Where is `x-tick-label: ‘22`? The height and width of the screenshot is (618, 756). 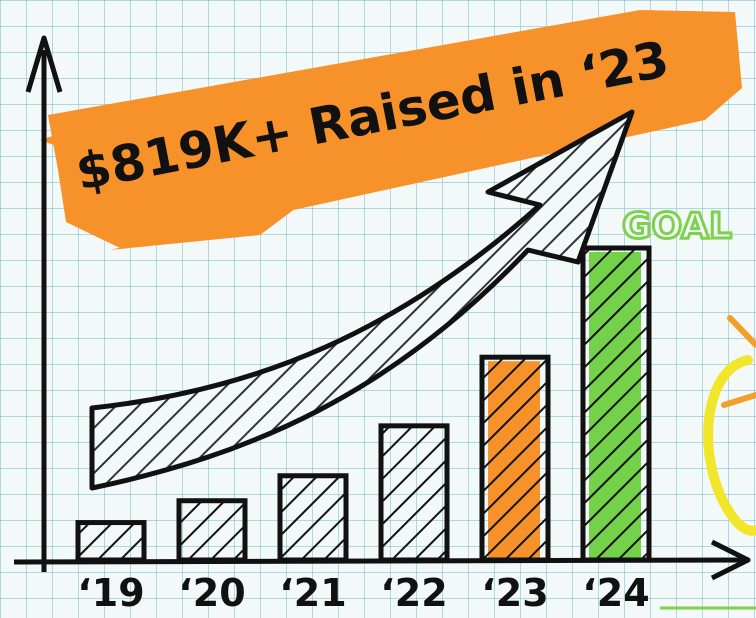 x-tick-label: ‘22 is located at coordinates (413, 593).